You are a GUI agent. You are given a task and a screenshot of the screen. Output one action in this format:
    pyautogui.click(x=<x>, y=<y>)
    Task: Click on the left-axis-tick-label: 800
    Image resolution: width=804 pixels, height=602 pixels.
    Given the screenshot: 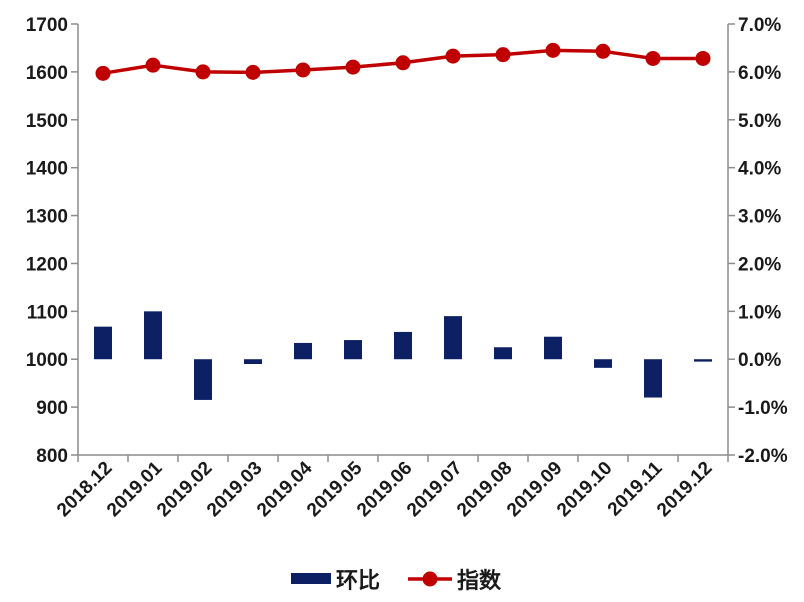 What is the action you would take?
    pyautogui.click(x=52, y=456)
    